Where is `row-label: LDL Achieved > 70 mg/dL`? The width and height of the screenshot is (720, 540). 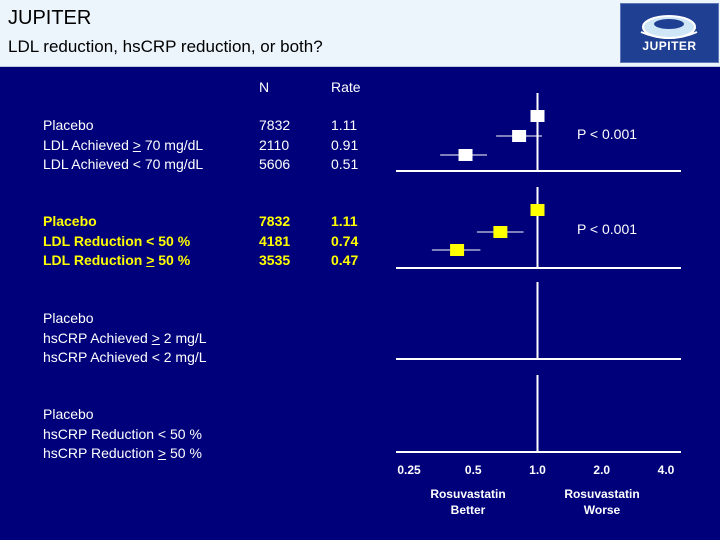 row-label: LDL Achieved > 70 mg/dL is located at coordinates (123, 144).